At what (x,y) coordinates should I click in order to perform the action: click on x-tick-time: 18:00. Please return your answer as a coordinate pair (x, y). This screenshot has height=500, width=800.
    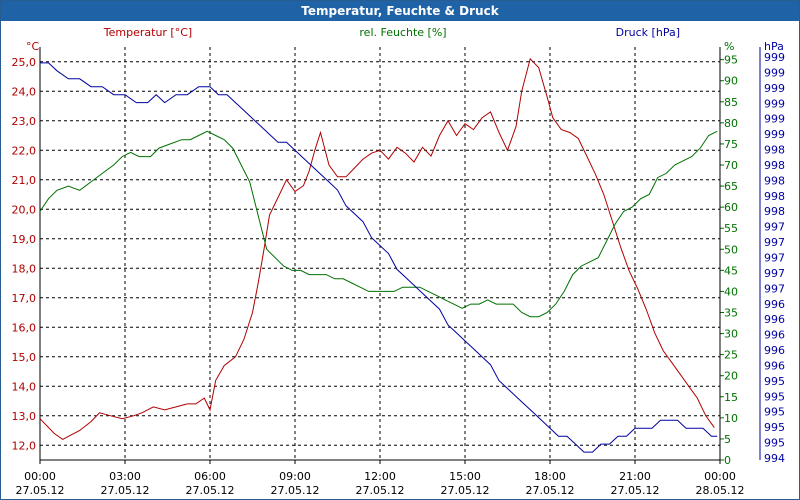
    Looking at the image, I should click on (550, 476).